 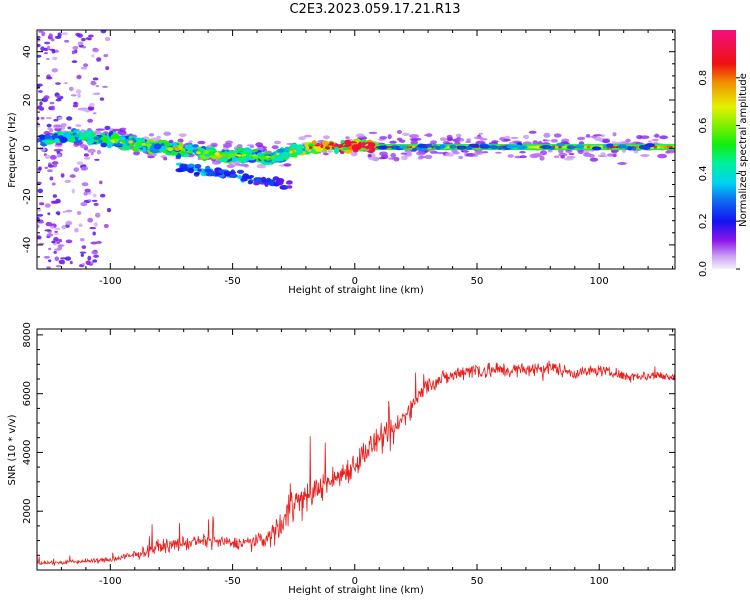 What do you see at coordinates (356, 290) in the screenshot?
I see `spectrogram-x-axis-label: Height of straight line (km)` at bounding box center [356, 290].